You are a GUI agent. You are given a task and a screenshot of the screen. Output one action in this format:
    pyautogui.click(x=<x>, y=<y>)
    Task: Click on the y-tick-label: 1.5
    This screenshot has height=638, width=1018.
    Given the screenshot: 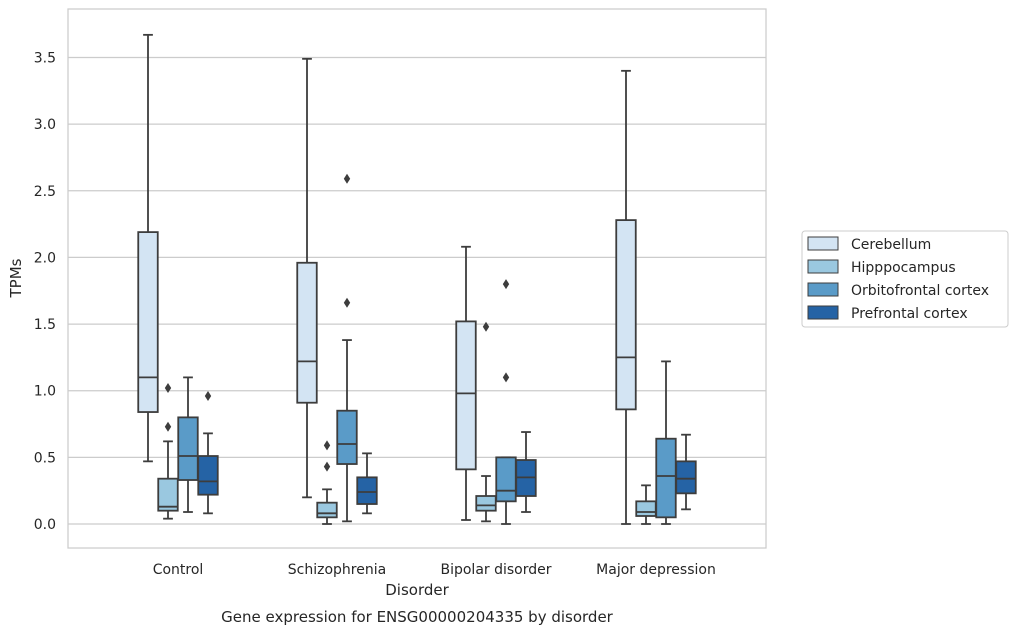 What is the action you would take?
    pyautogui.click(x=45, y=325)
    